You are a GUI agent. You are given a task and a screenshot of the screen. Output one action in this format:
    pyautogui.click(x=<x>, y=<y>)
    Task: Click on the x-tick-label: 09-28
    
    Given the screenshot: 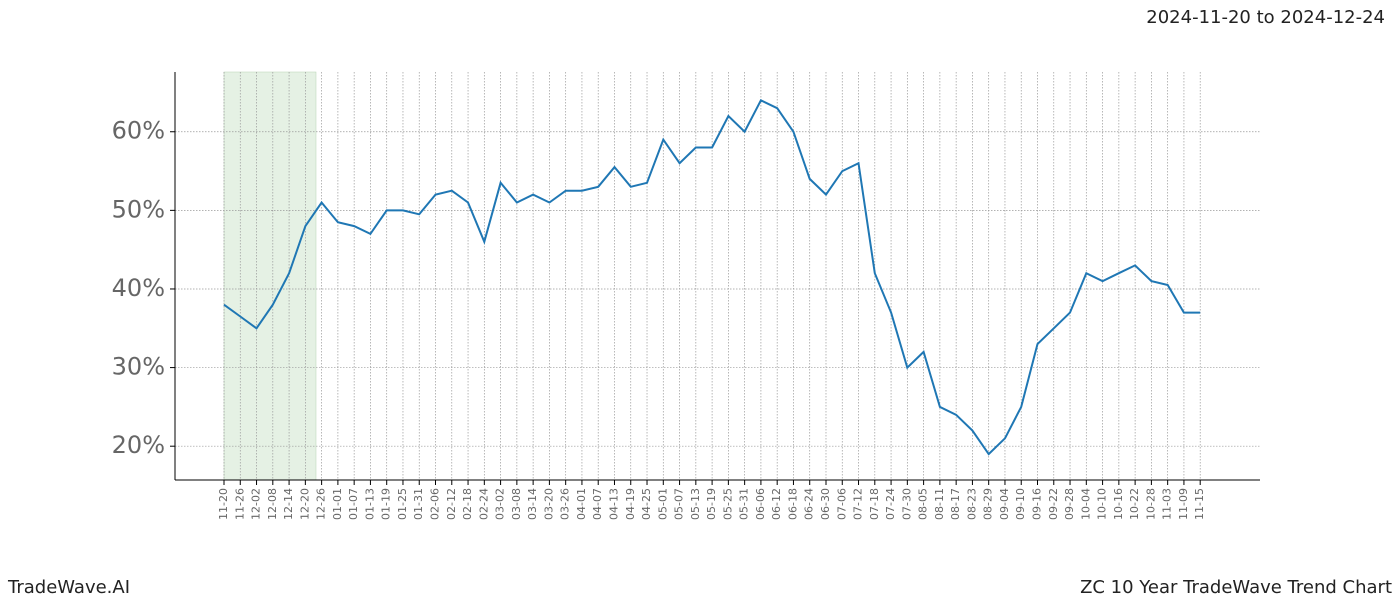 What is the action you would take?
    pyautogui.click(x=1069, y=504)
    